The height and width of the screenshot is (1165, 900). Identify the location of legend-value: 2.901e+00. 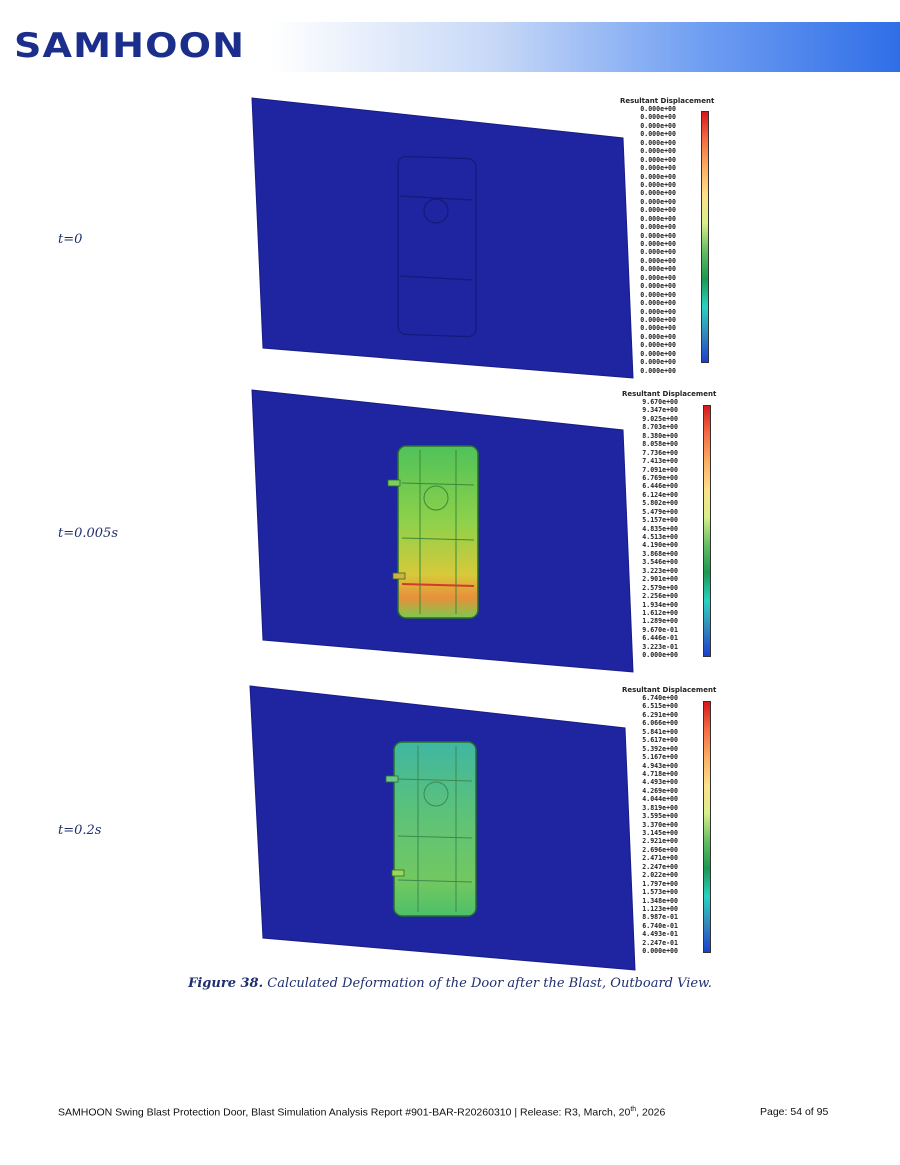
(660, 579).